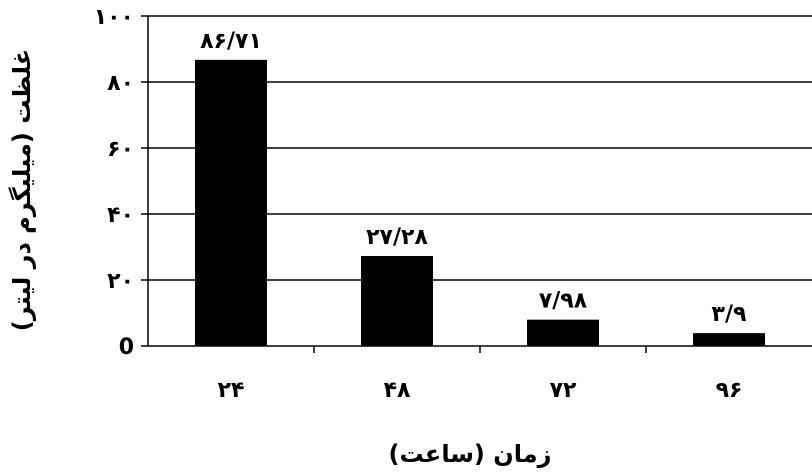  Describe the element at coordinates (126, 347) in the screenshot. I see `y-tick-label: 0` at that location.